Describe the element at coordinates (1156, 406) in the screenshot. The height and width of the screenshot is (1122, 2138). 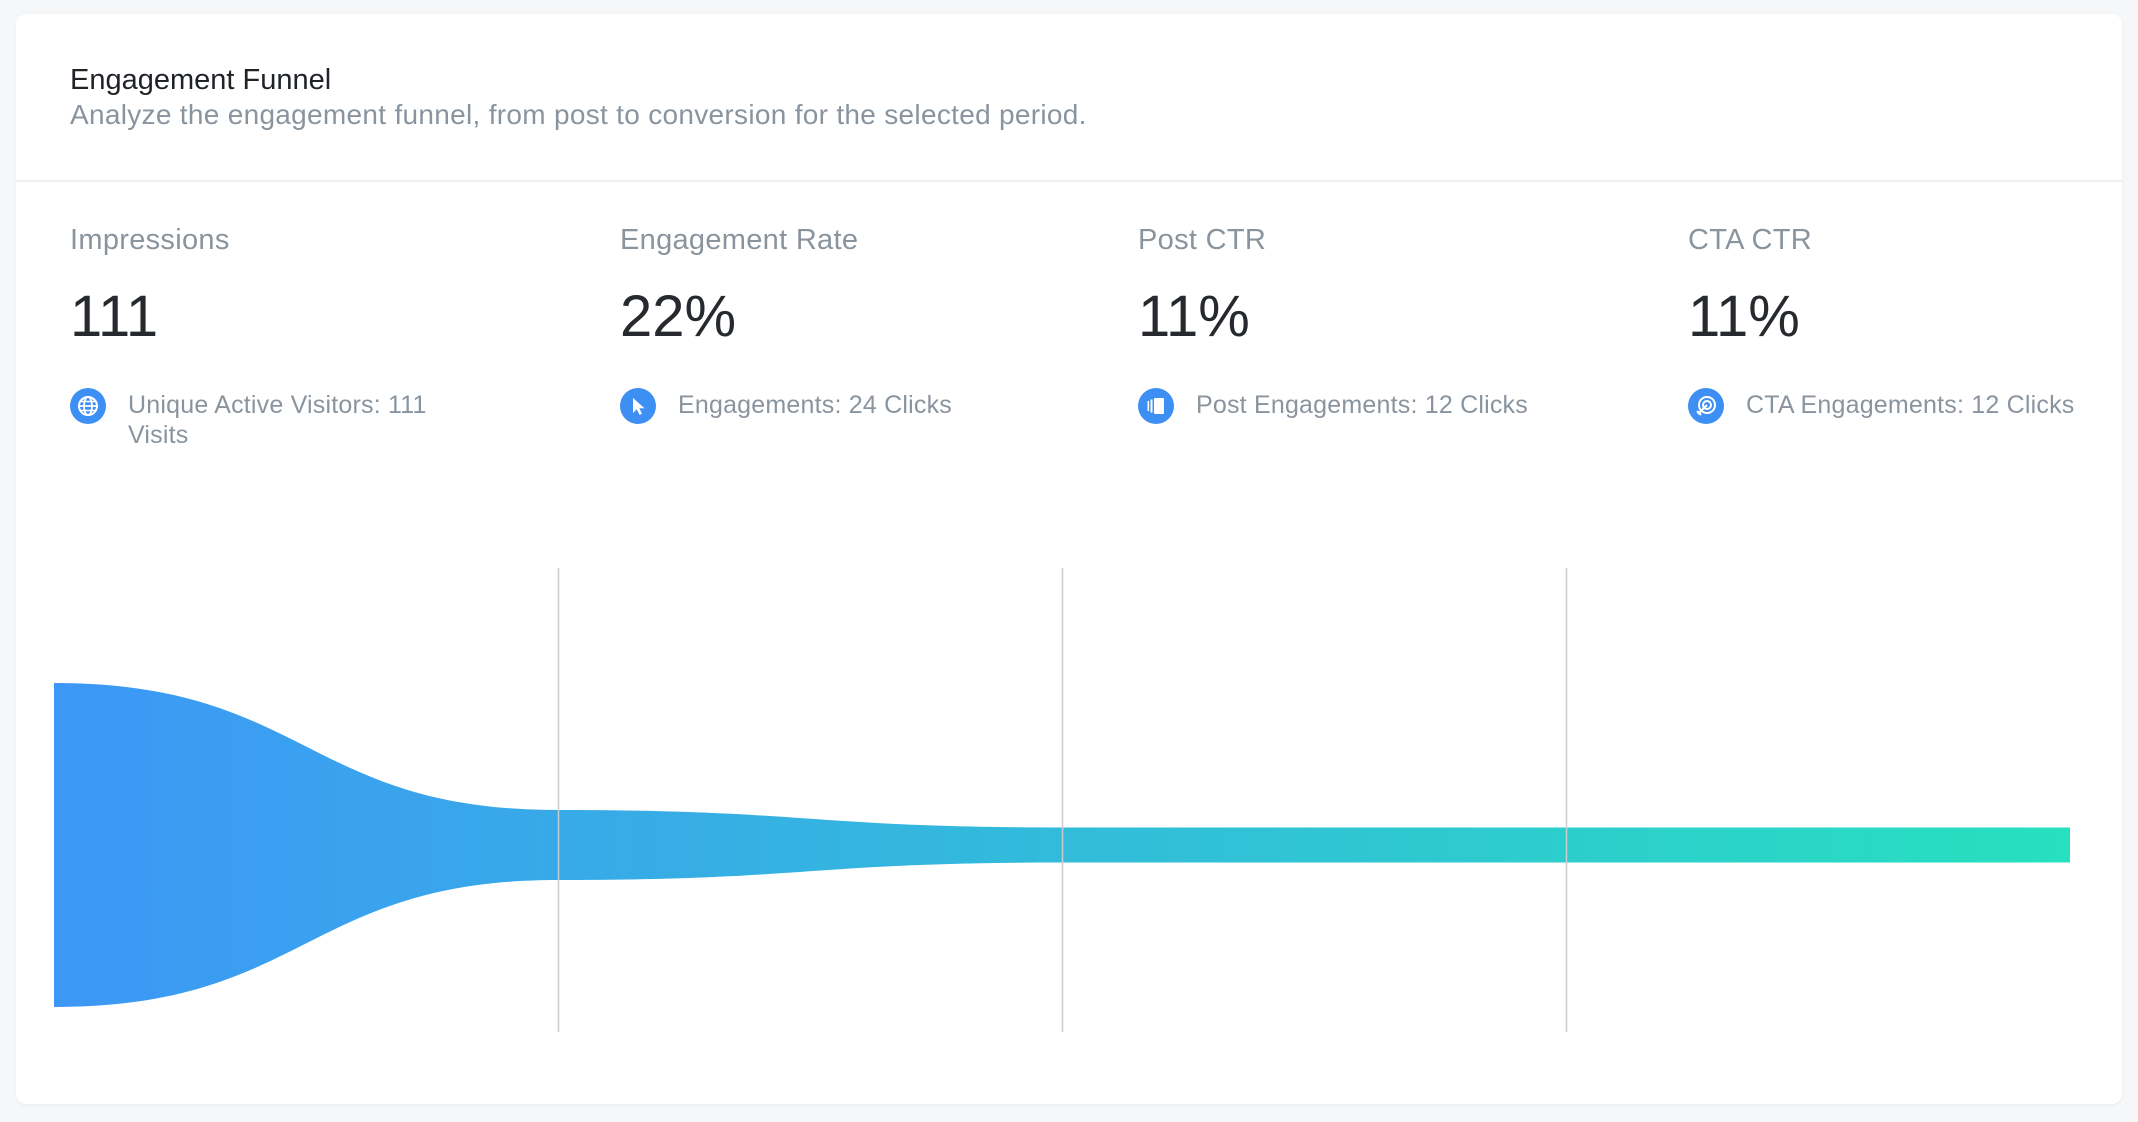
I see `post-icon` at that location.